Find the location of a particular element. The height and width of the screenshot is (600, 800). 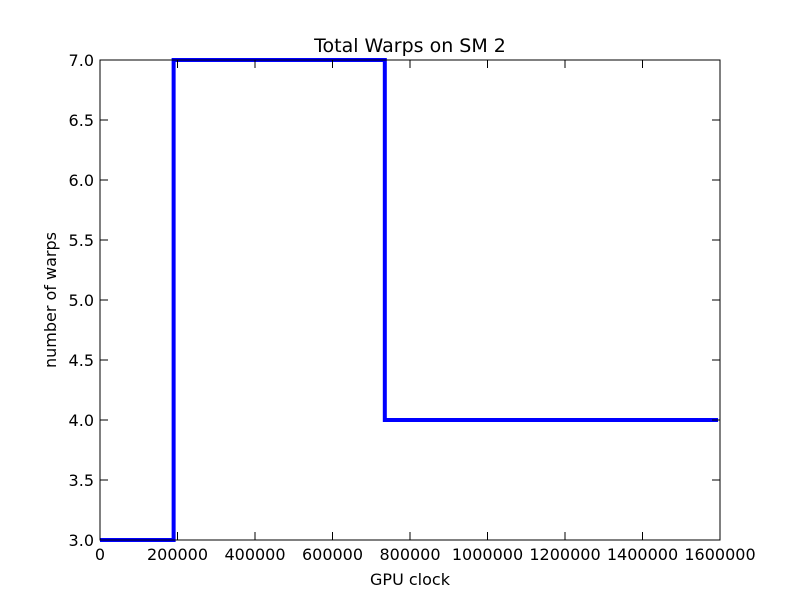

y-tick-label: 7.0 is located at coordinates (81, 60).